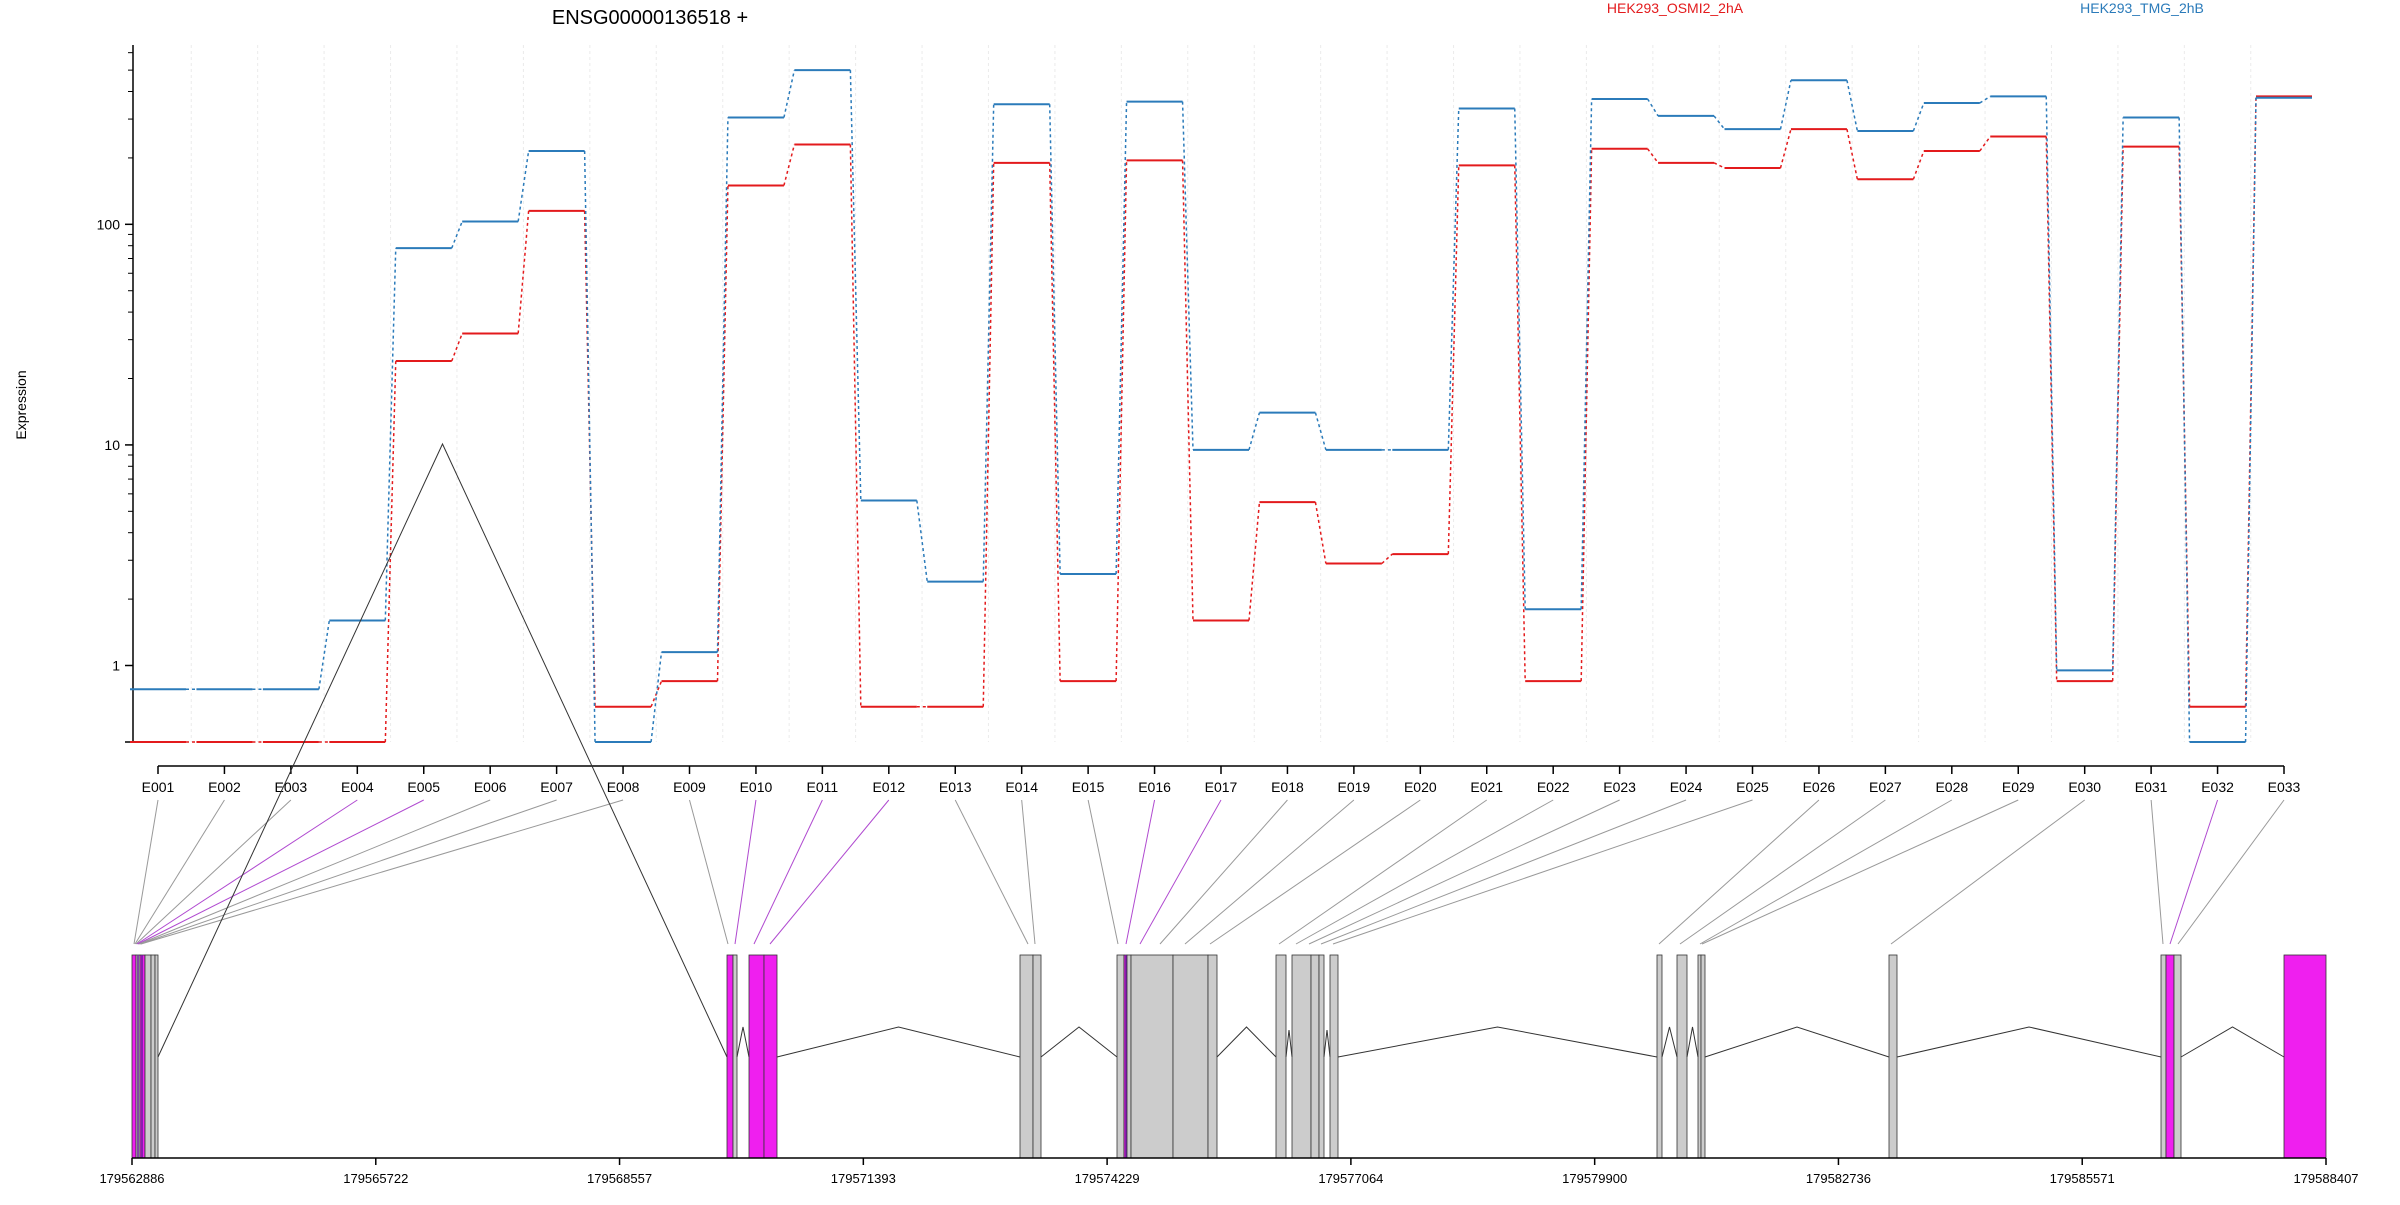 Image resolution: width=2400 pixels, height=1205 pixels. Describe the element at coordinates (1383, 872) in the screenshot. I see `connector-e021` at that location.